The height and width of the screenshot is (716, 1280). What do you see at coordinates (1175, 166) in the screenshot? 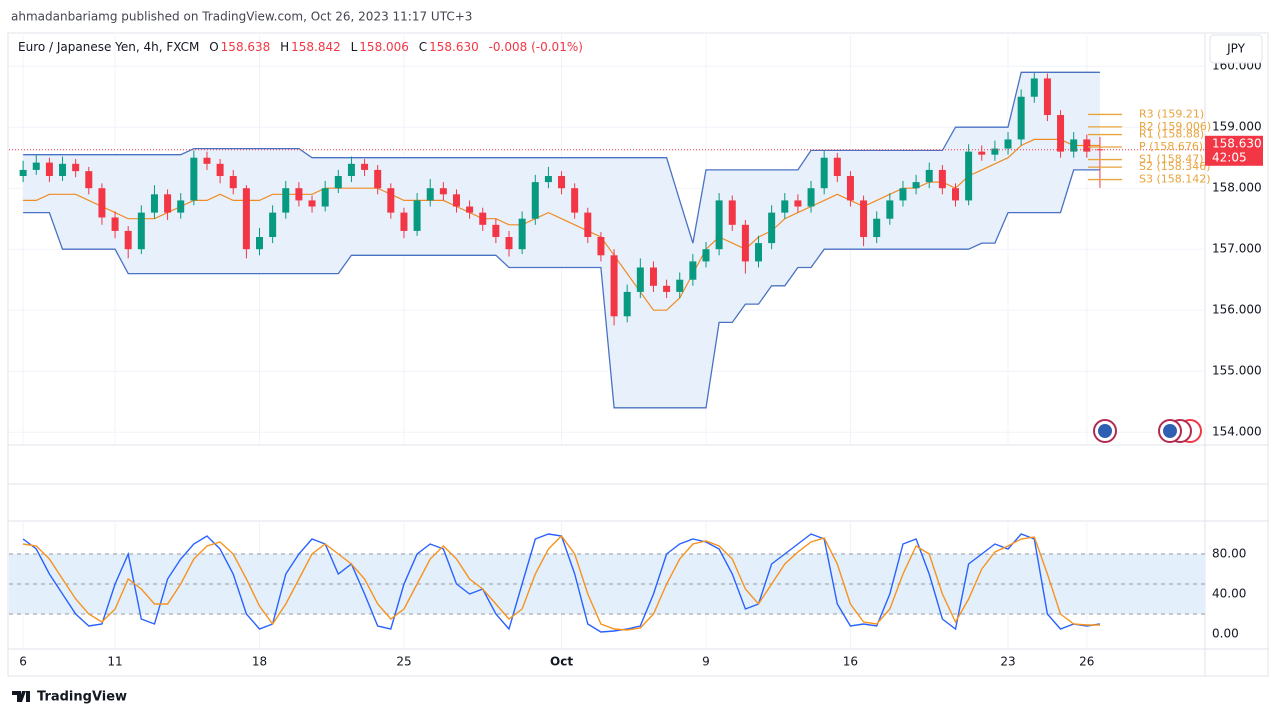
I see `pivot-label: S2 (158.346)` at bounding box center [1175, 166].